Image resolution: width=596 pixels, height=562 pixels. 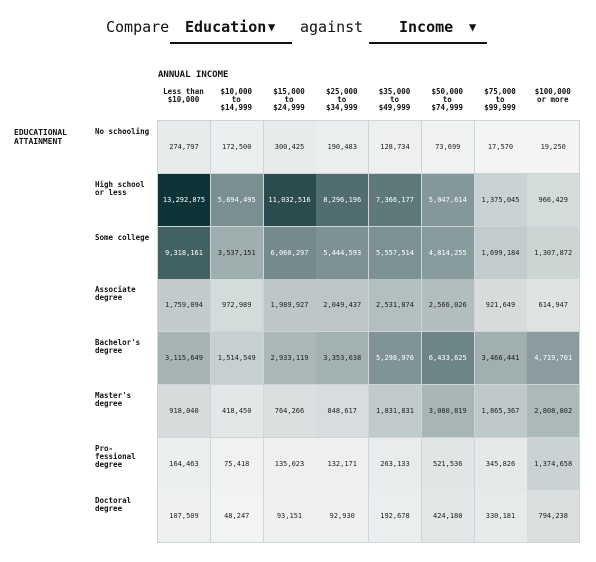 I want to click on heatmap-cell: 9,318,161, so click(x=184, y=253).